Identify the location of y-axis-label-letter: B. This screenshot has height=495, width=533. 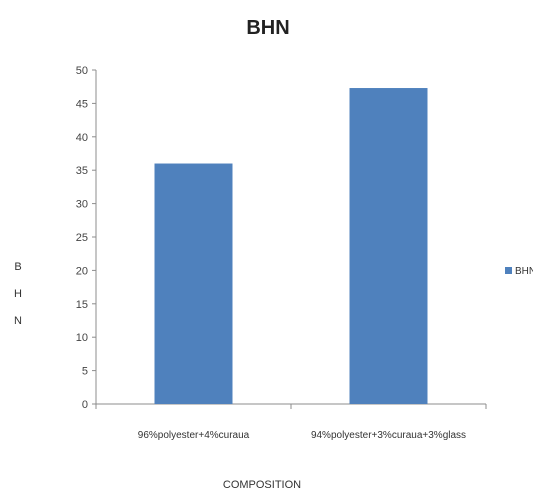
(17, 267).